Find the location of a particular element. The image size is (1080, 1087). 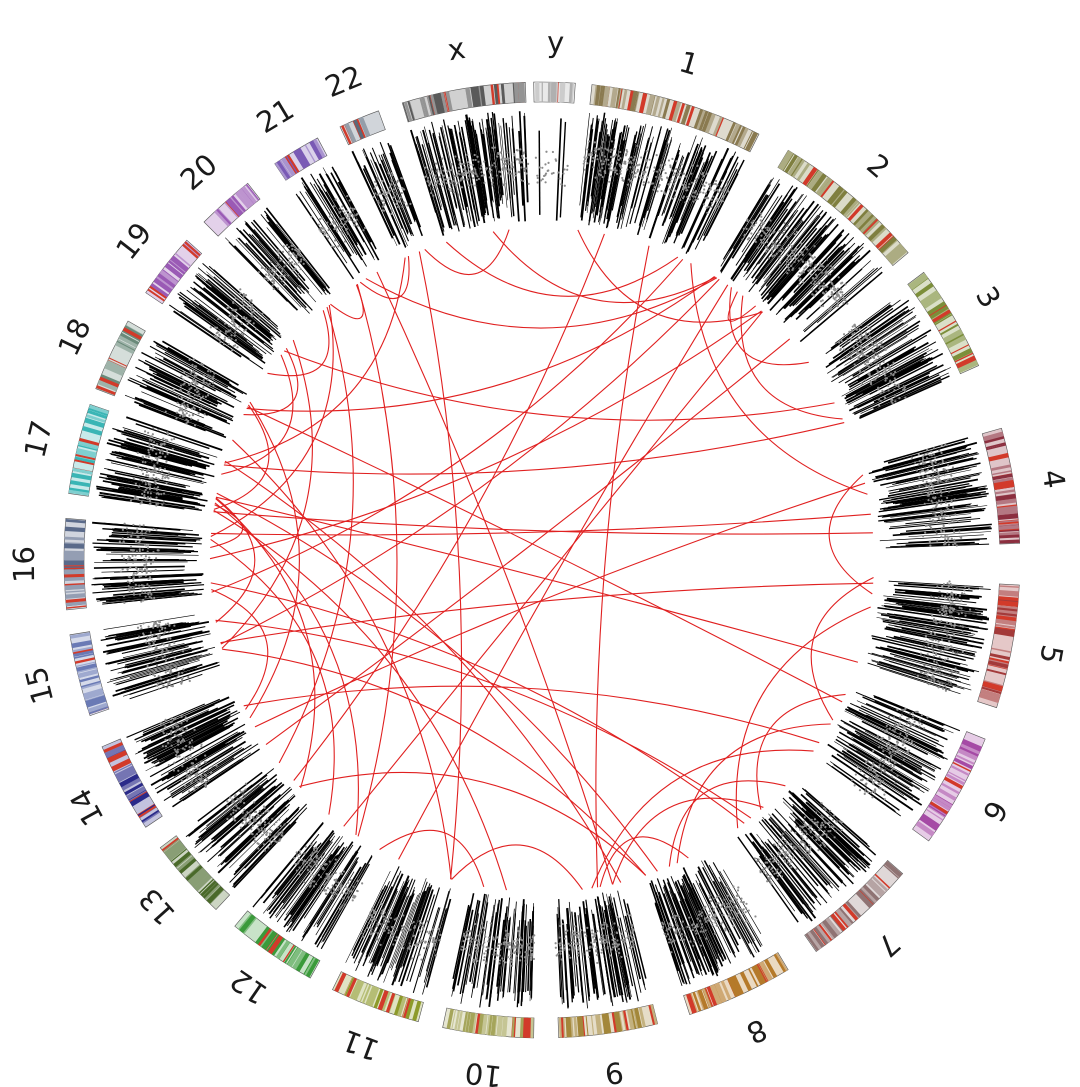

label-chromosome-12: 12 is located at coordinates (249, 986).